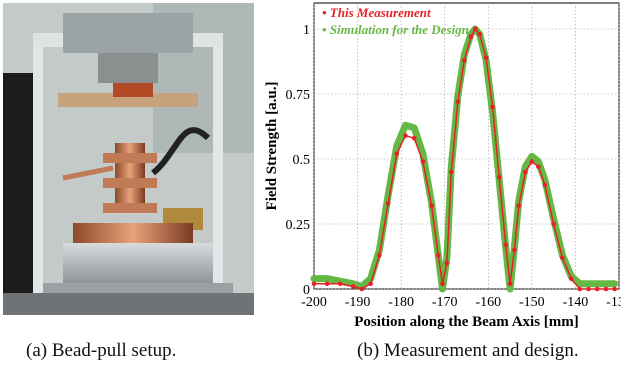 The image size is (621, 377). Describe the element at coordinates (576, 302) in the screenshot. I see `x-tick-label: -140` at that location.